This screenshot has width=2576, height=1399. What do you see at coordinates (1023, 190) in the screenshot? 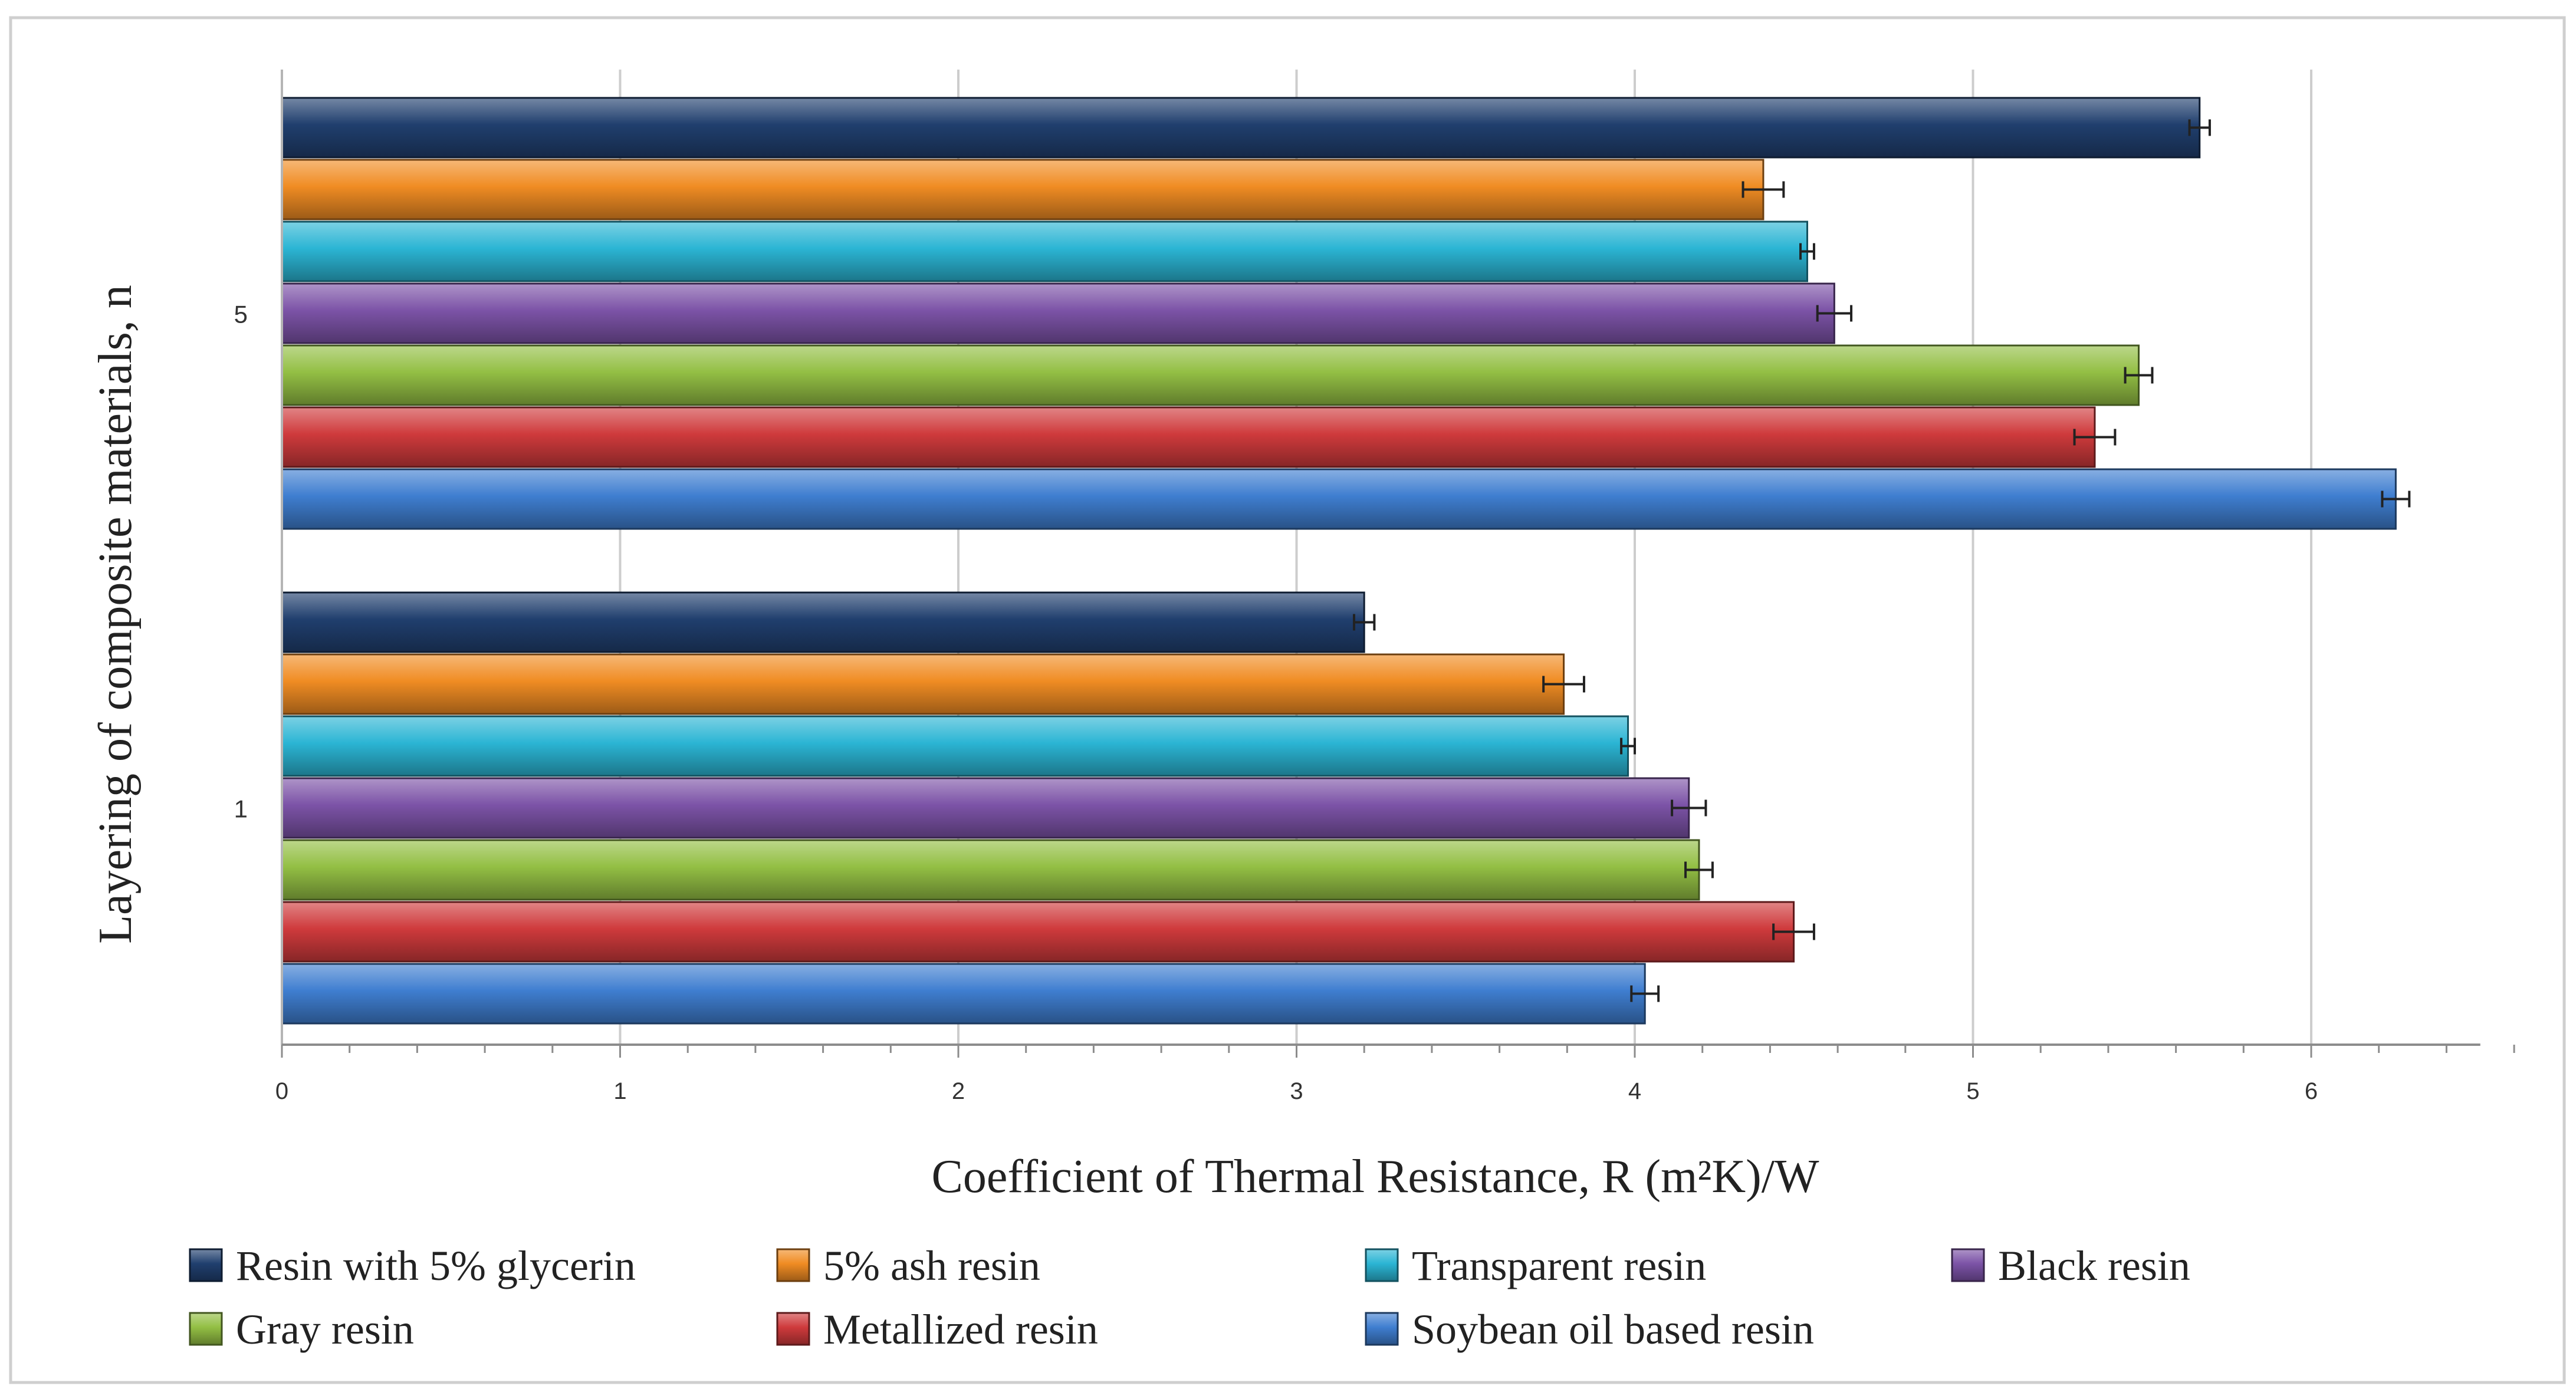
I see `bar-5-ash-resin-n5` at bounding box center [1023, 190].